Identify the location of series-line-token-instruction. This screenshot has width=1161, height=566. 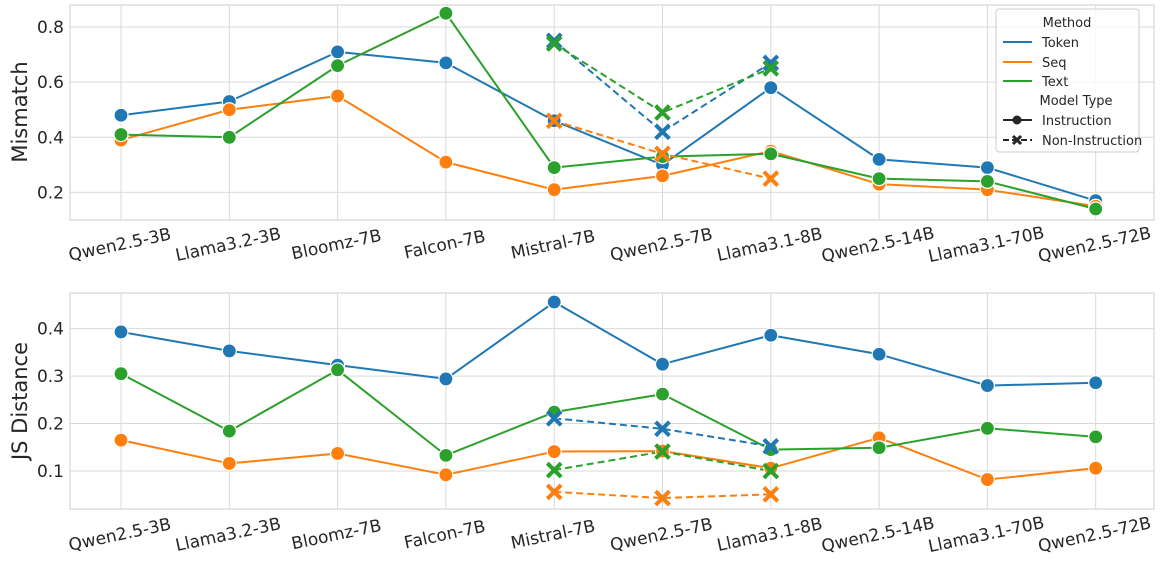
(608, 344).